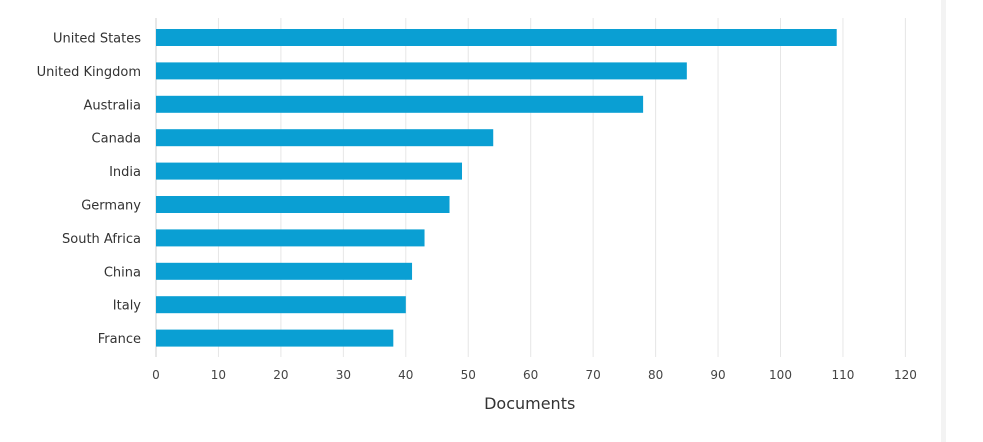 This screenshot has height=442, width=983. I want to click on x-tick-label: 120, so click(905, 375).